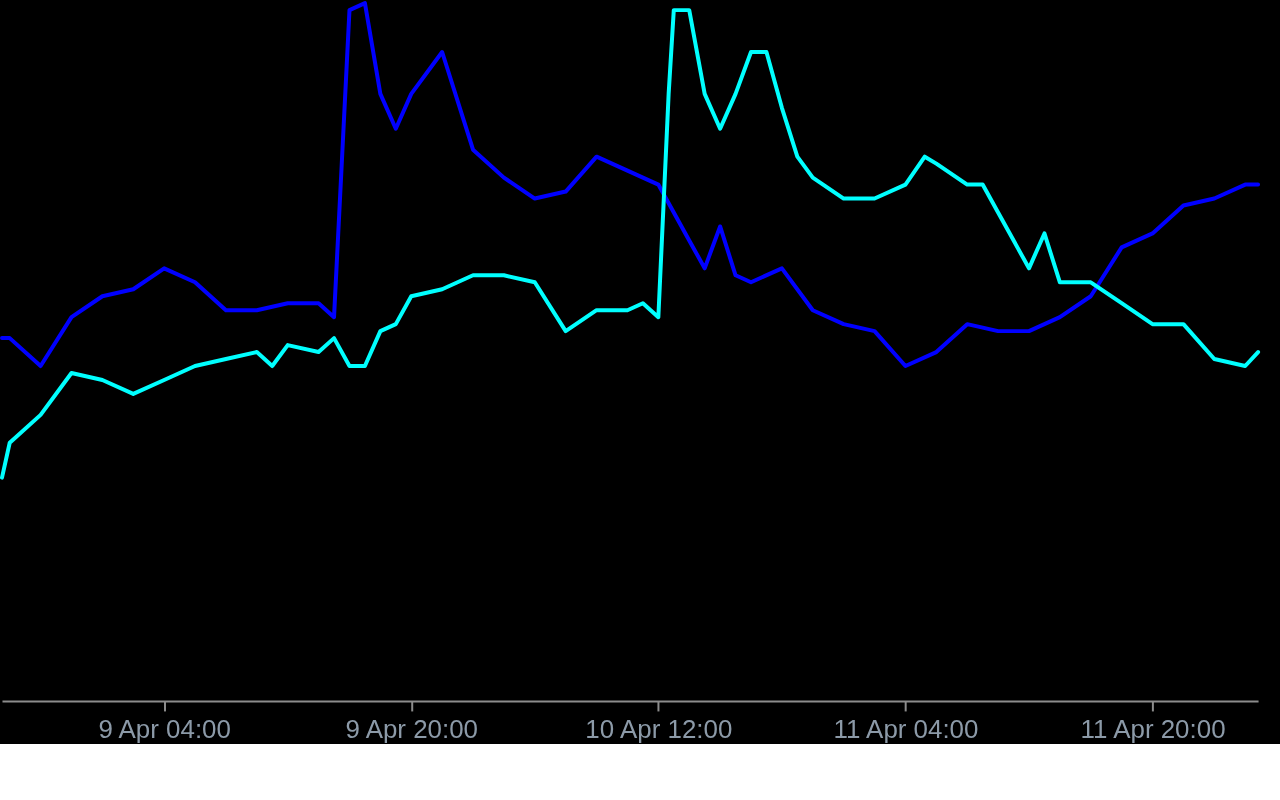 This screenshot has width=1280, height=800. I want to click on x-tick-label: 9 Apr 04:00, so click(164, 729).